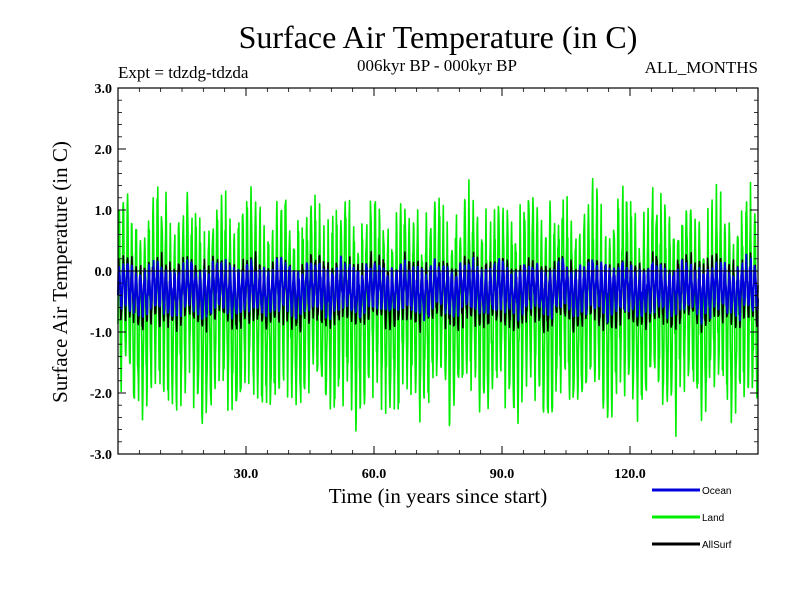 The height and width of the screenshot is (600, 800). I want to click on x-axis-label: Time (in years since start), so click(438, 496).